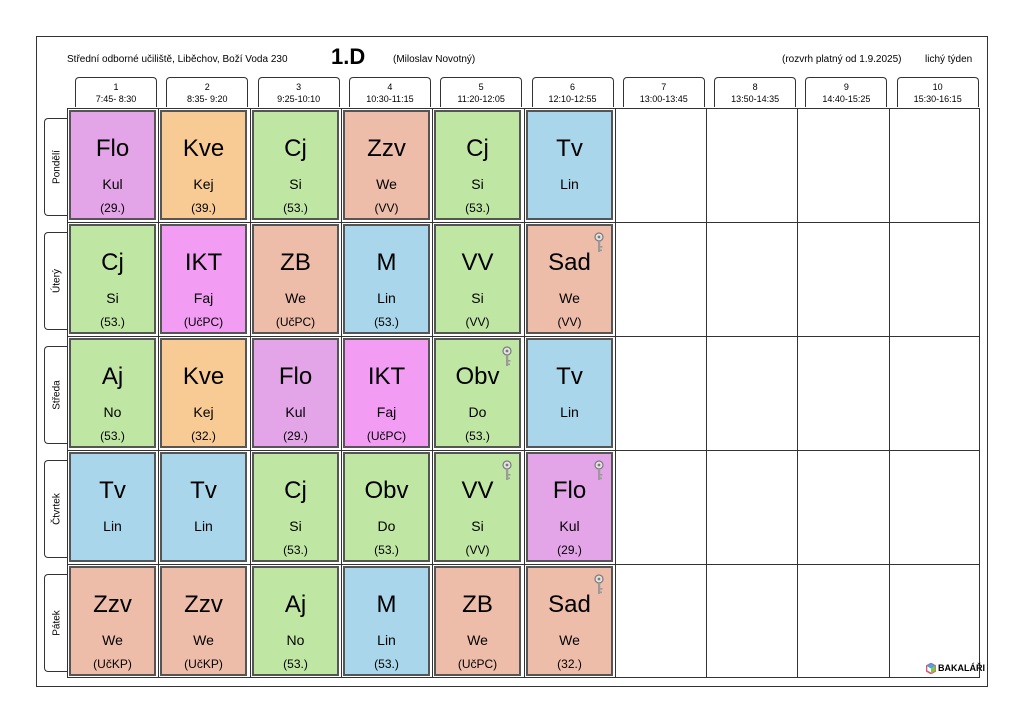 The width and height of the screenshot is (1024, 724). Describe the element at coordinates (389, 92) in the screenshot. I see `period-header-4: 4 10:30-11:15` at that location.